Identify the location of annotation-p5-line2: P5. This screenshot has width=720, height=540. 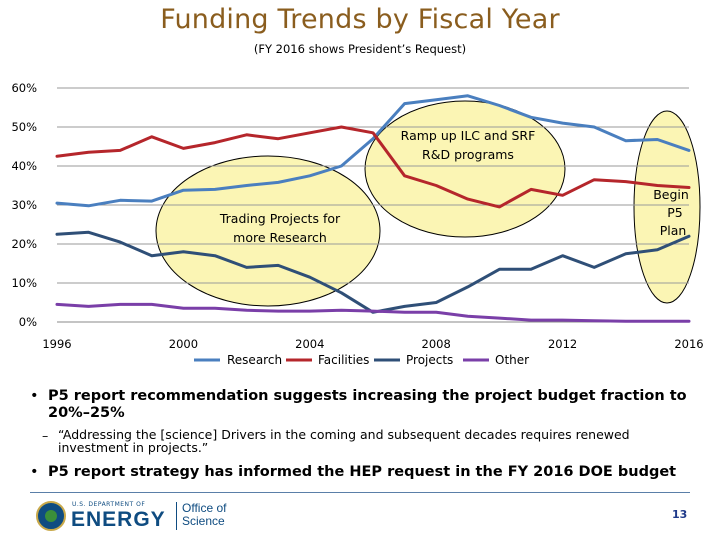
(675, 212).